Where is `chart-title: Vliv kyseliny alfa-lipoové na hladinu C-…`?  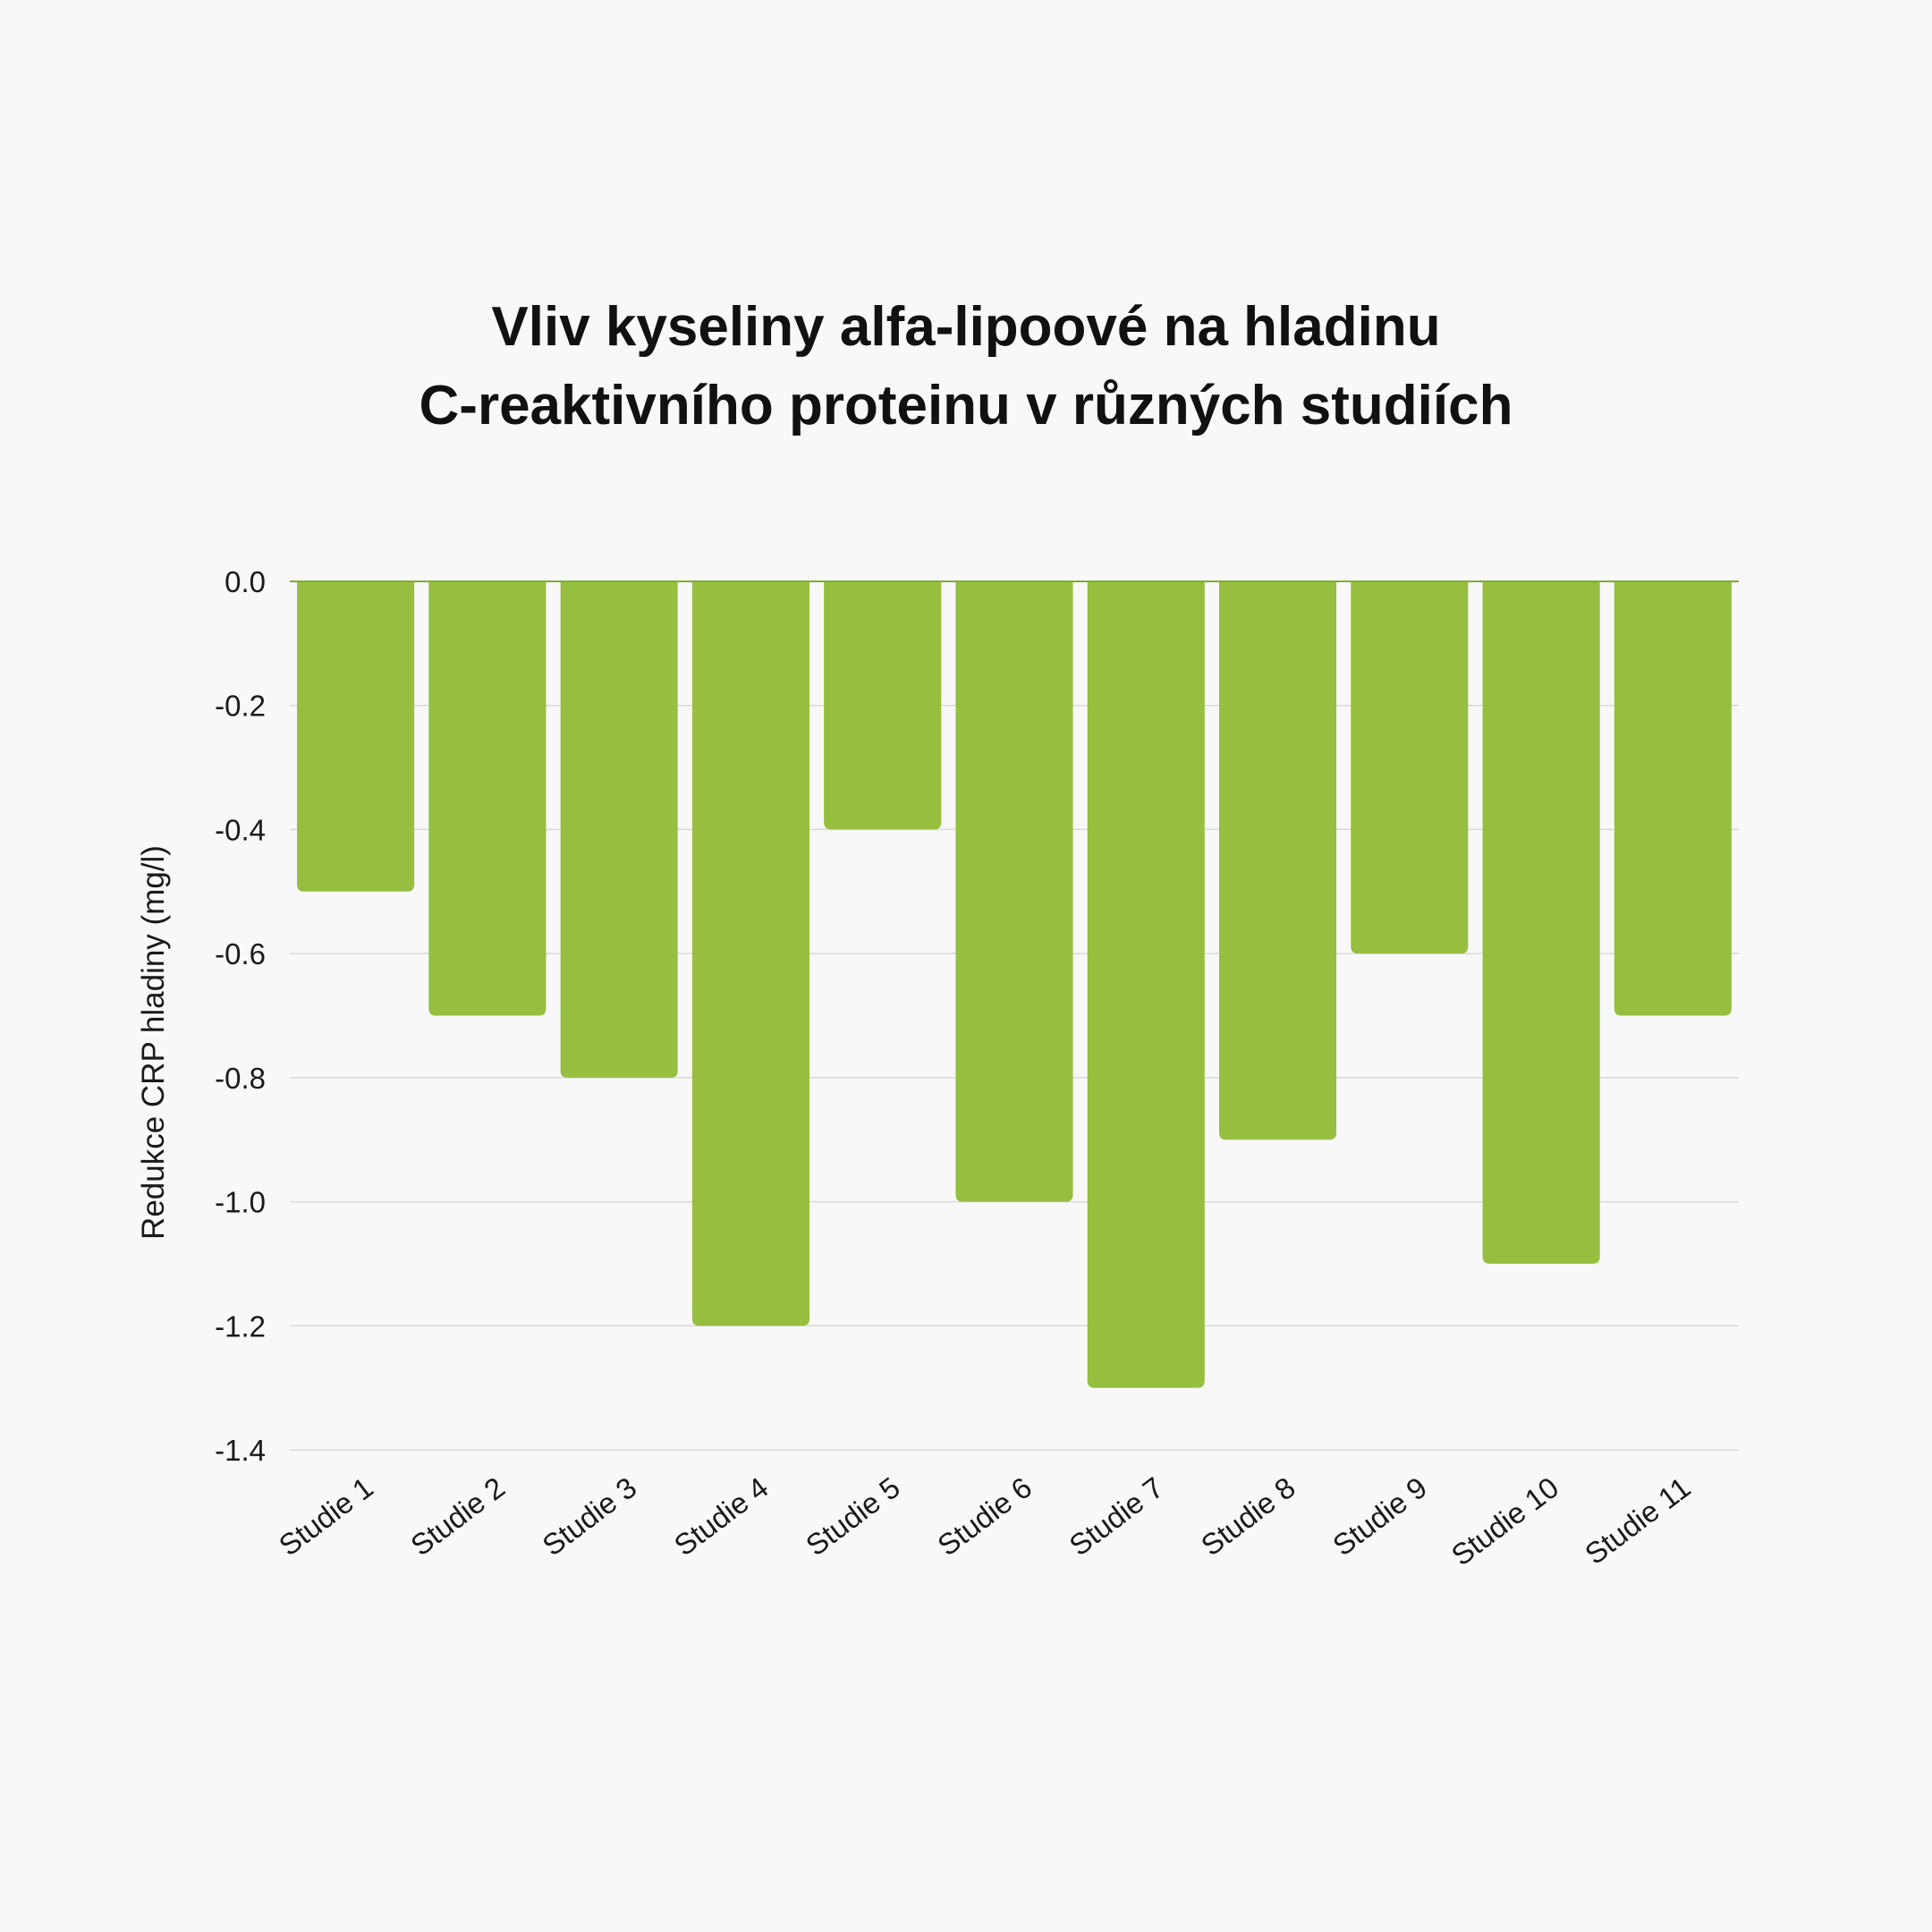 chart-title: Vliv kyseliny alfa-lipoové na hladinu C-… is located at coordinates (966, 366).